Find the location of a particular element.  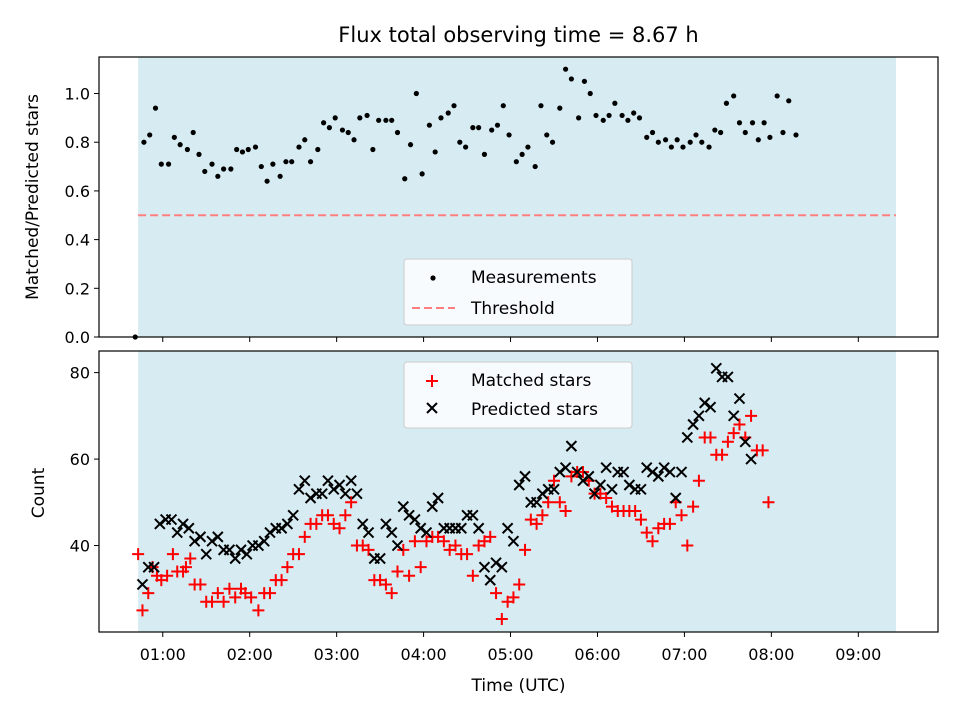

legend-matched-label: Matched stars is located at coordinates (531, 381).